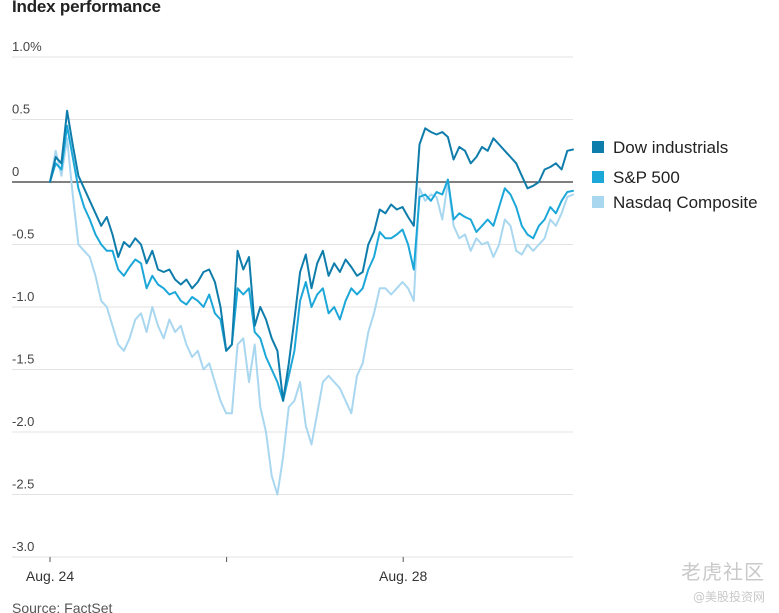 The width and height of the screenshot is (779, 613). I want to click on y-tick-label: 0, so click(15, 171).